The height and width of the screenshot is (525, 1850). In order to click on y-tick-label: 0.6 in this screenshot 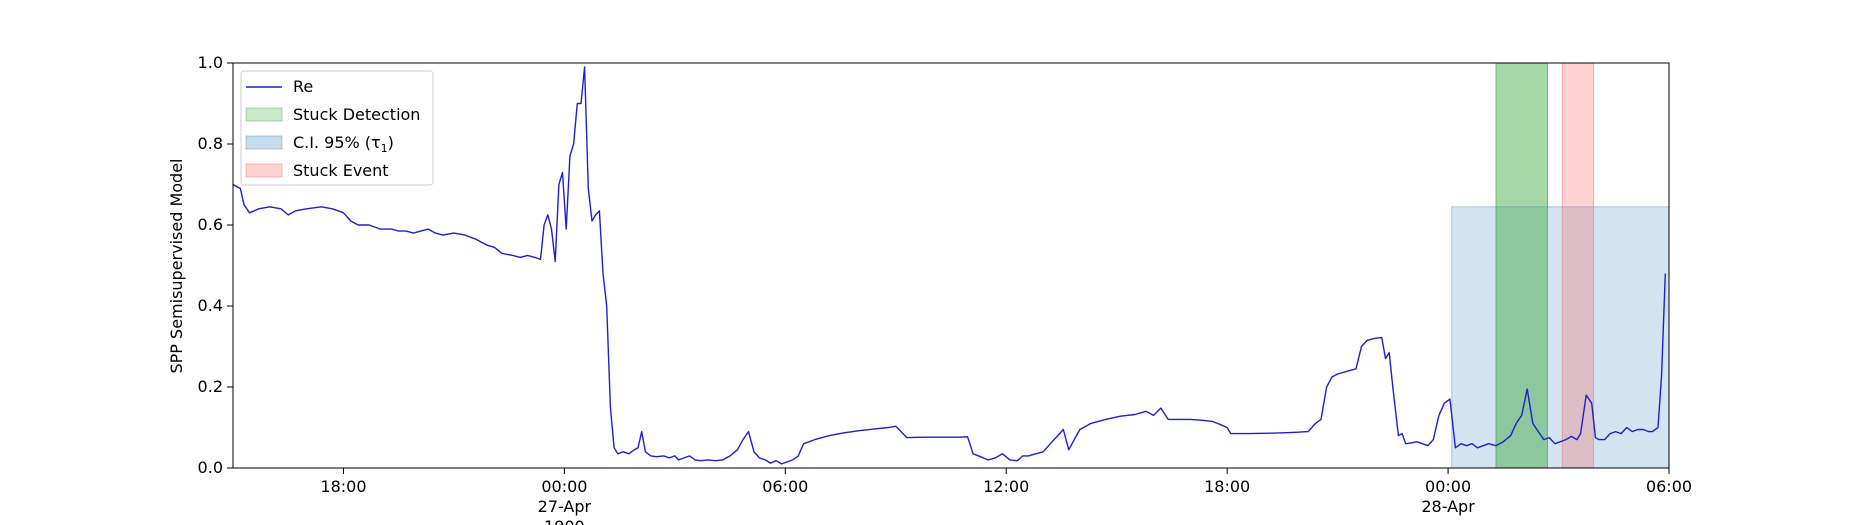, I will do `click(210, 224)`.